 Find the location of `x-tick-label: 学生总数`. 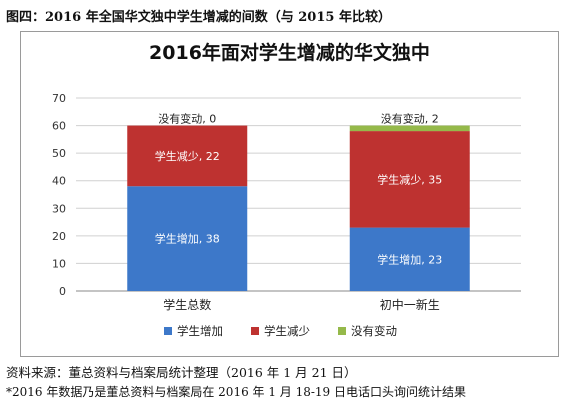

x-tick-label: 学生总数 is located at coordinates (187, 304).